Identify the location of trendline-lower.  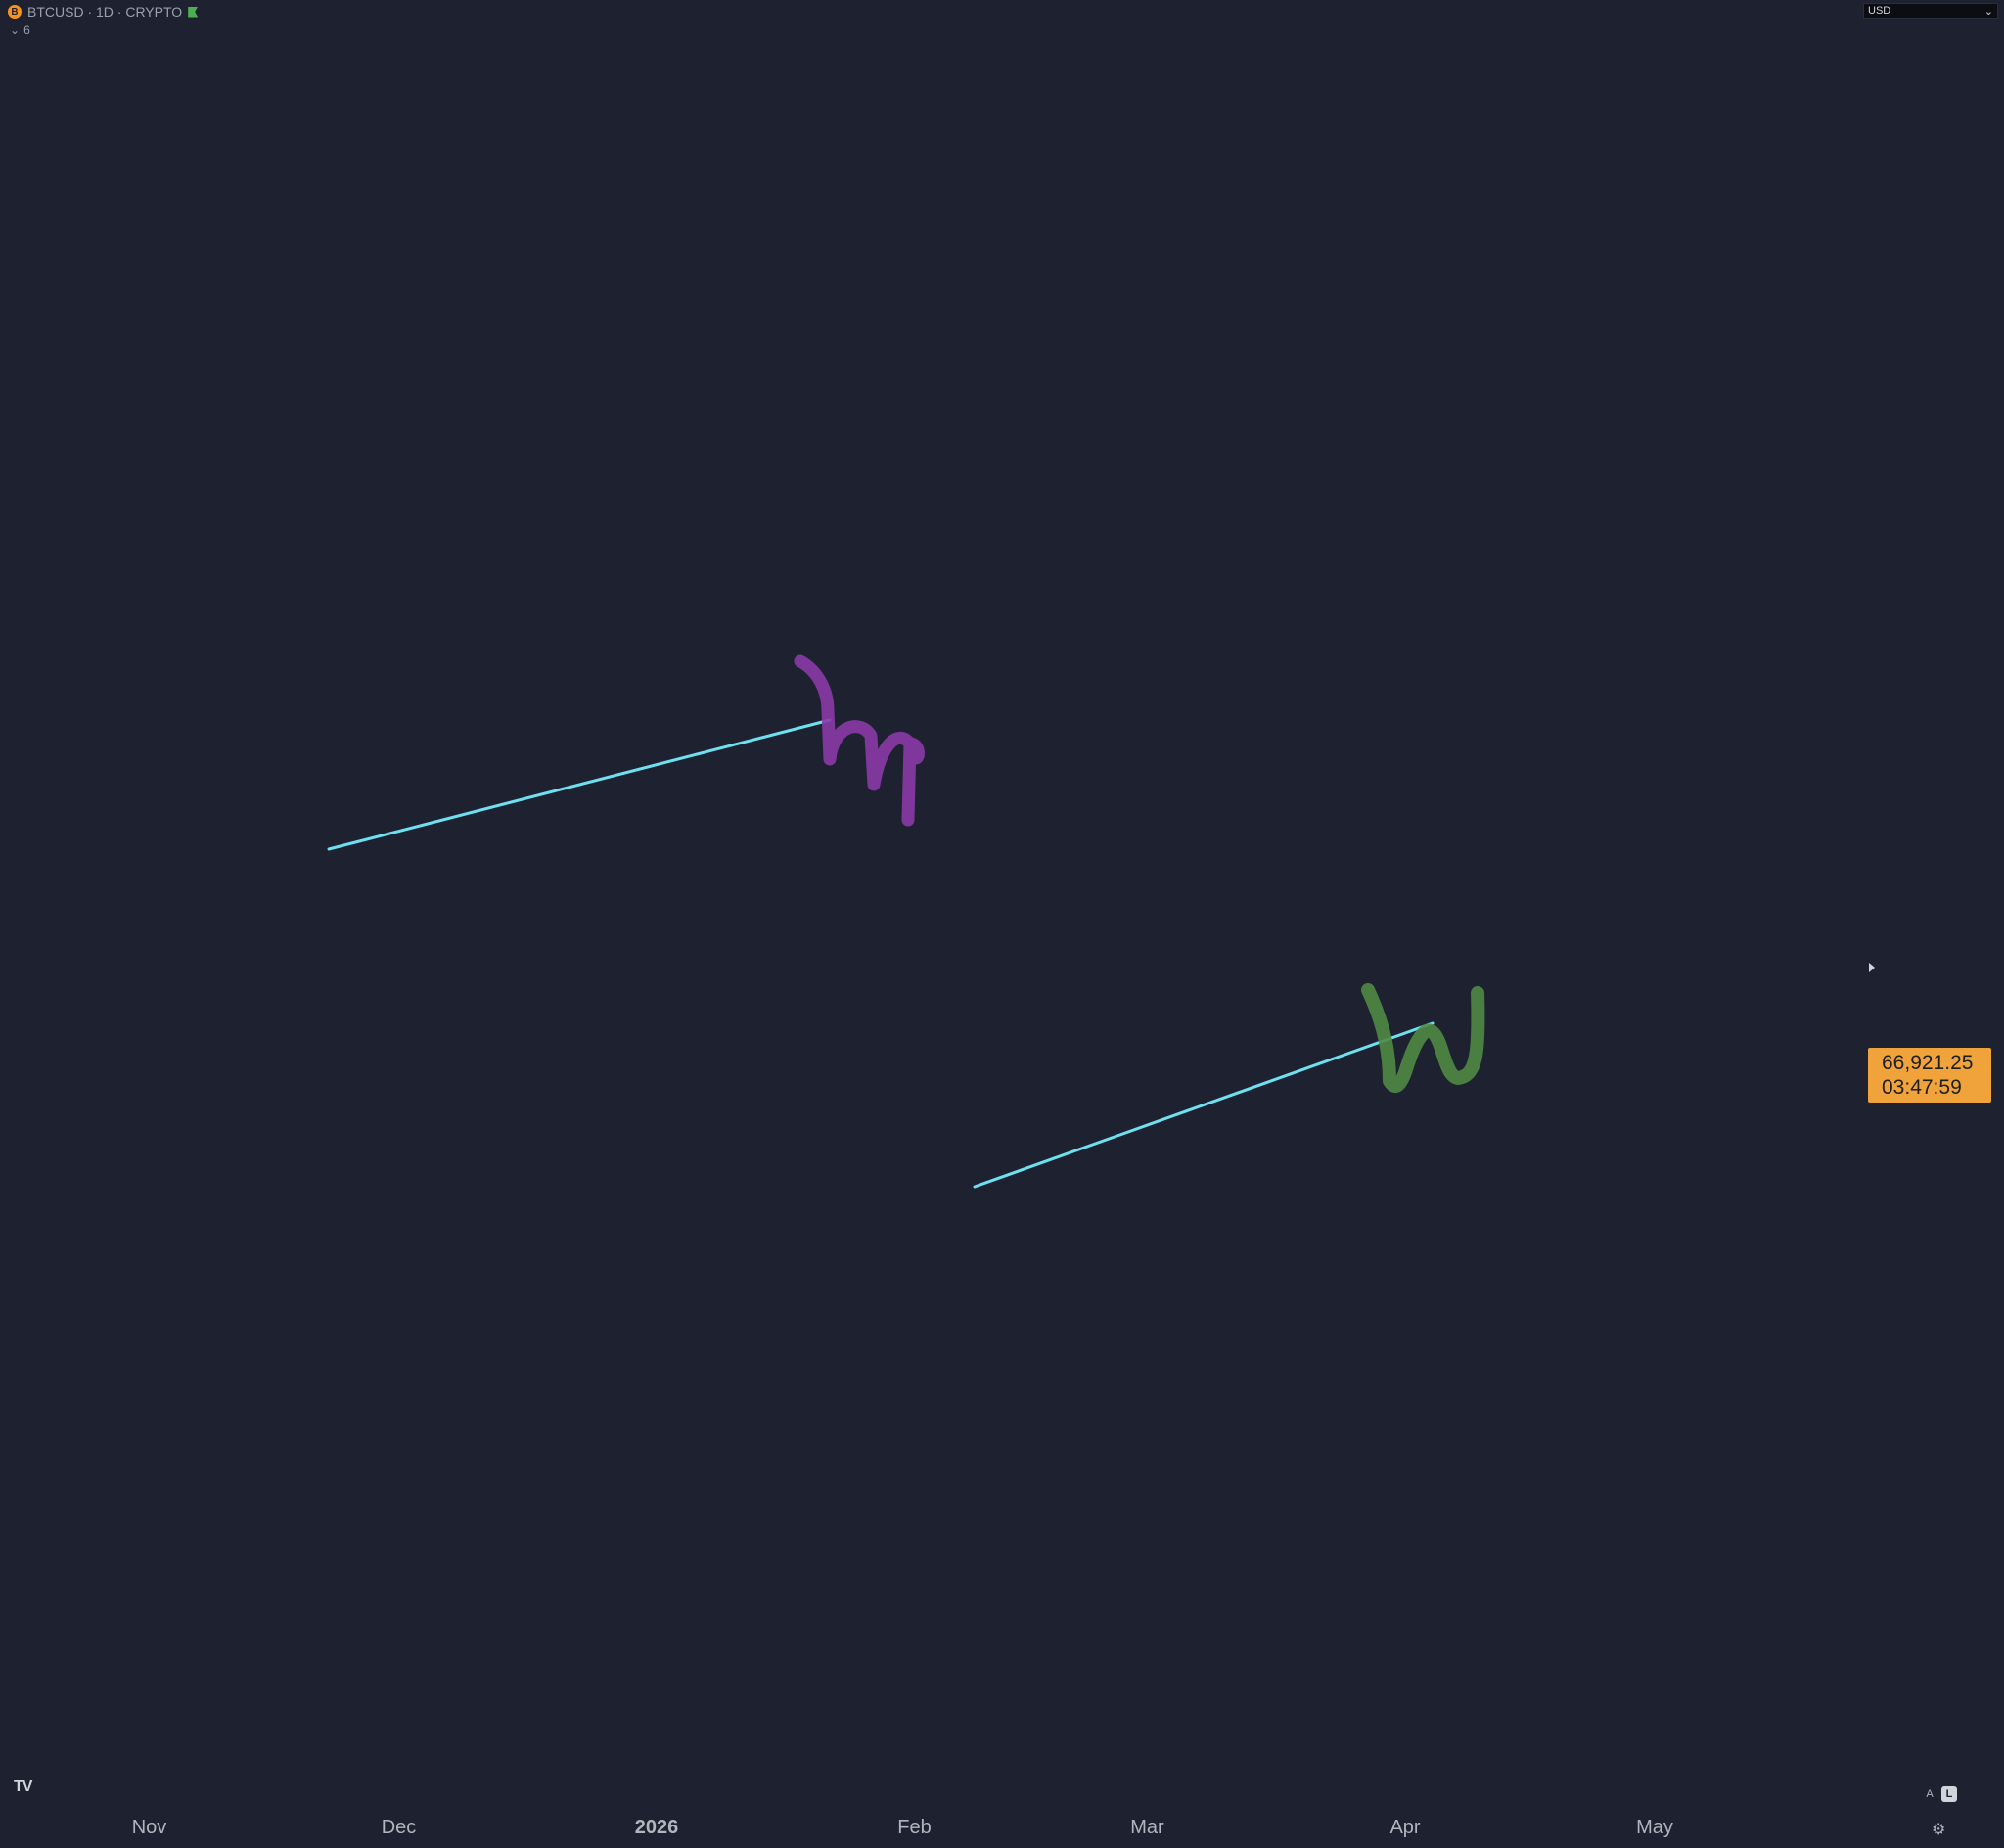
(1204, 1105).